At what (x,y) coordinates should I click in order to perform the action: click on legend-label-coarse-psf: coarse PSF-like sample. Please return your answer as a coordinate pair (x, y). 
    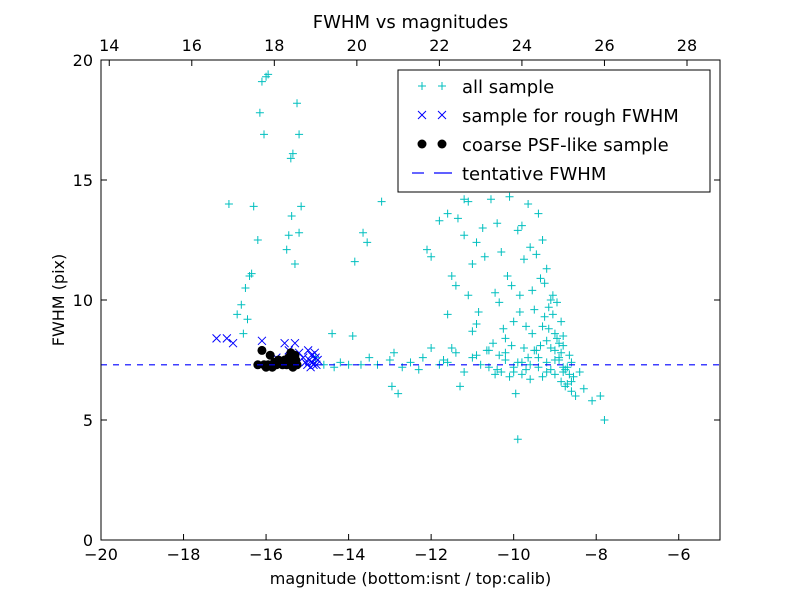
    Looking at the image, I should click on (565, 145).